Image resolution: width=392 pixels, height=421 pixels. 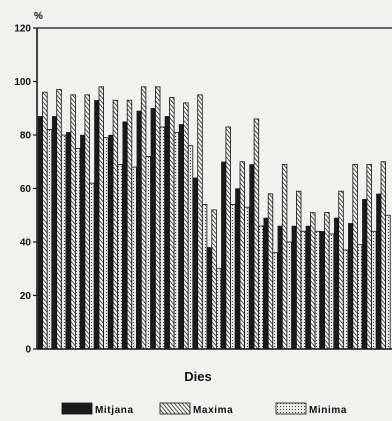 What do you see at coordinates (213, 410) in the screenshot?
I see `legend-label-maxima: Maxima` at bounding box center [213, 410].